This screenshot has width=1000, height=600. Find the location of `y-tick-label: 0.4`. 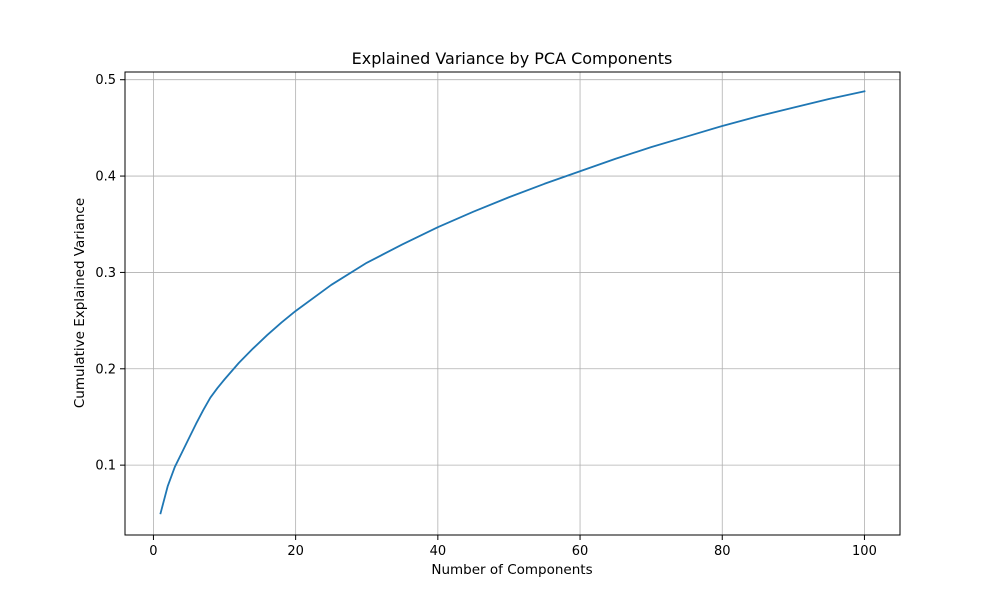

y-tick-label: 0.4 is located at coordinates (105, 177).